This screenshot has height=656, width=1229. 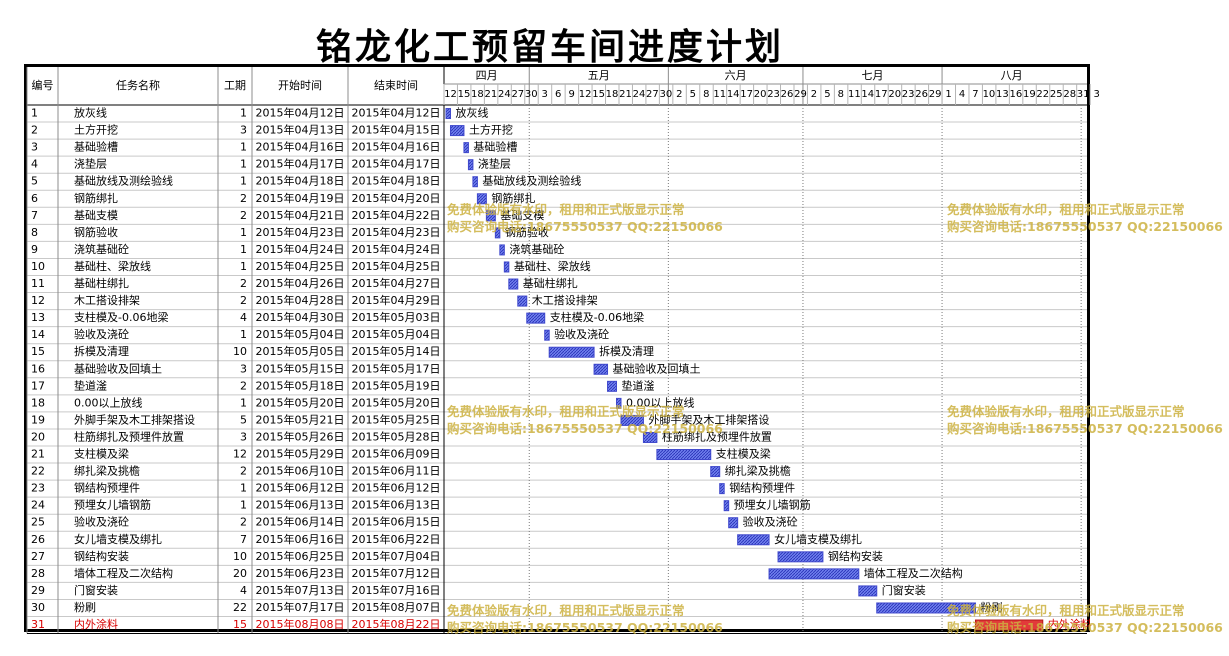 I want to click on day-tick-label: 28, so click(x=1069, y=94).